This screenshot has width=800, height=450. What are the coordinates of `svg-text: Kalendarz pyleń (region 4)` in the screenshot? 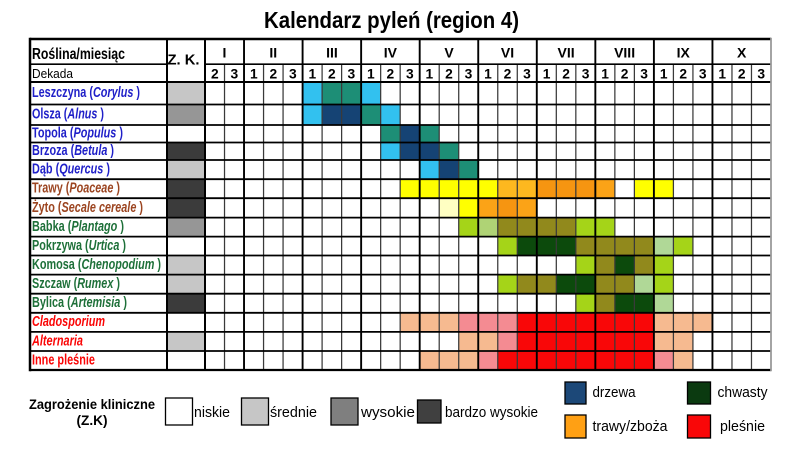 It's located at (391, 20).